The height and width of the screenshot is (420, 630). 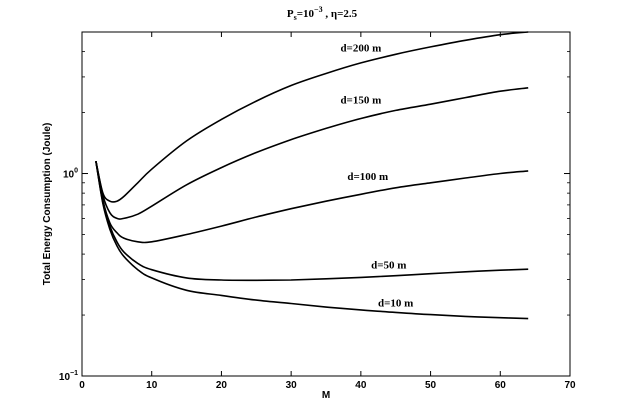 I want to click on x-tick-label: 70, so click(x=570, y=385).